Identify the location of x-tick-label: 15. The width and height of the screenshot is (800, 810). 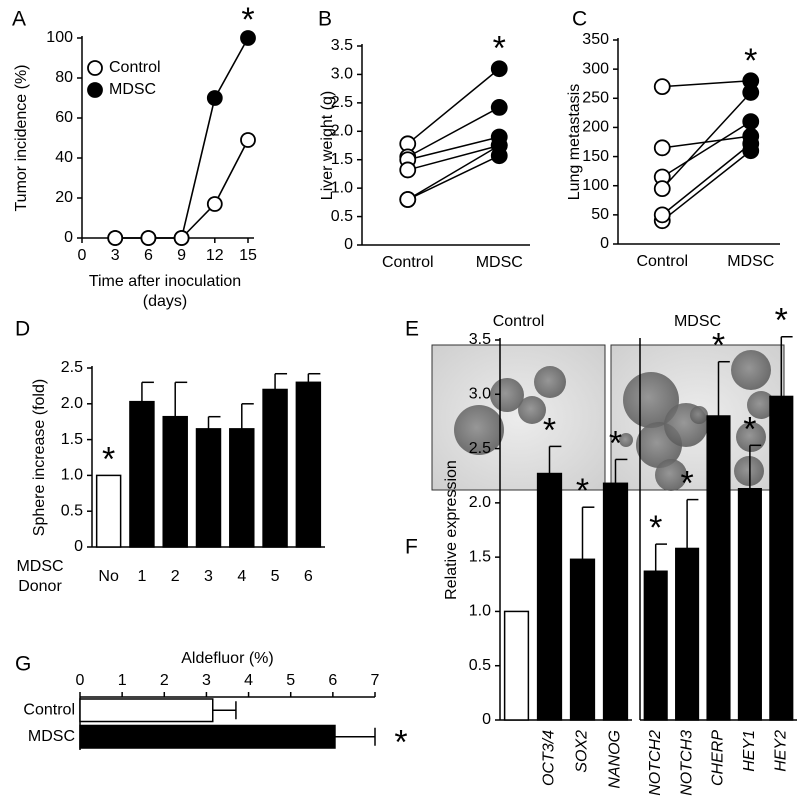
(248, 255).